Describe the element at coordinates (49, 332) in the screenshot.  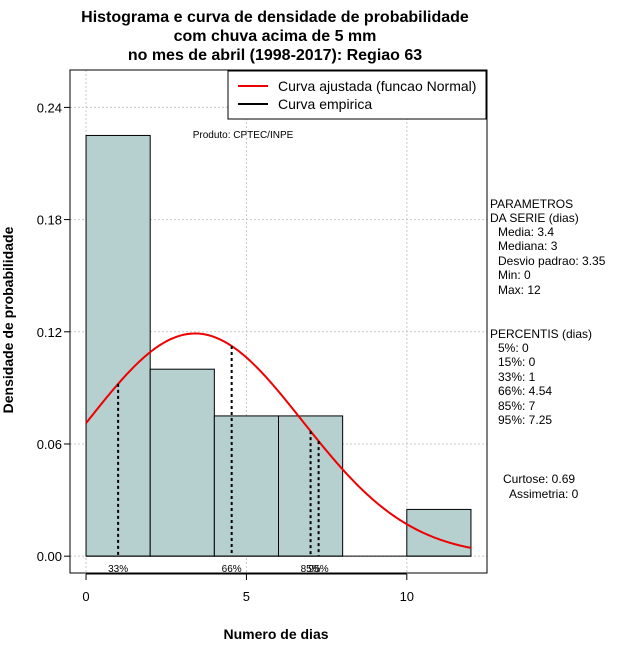
I see `y-tick-label: 0.12` at that location.